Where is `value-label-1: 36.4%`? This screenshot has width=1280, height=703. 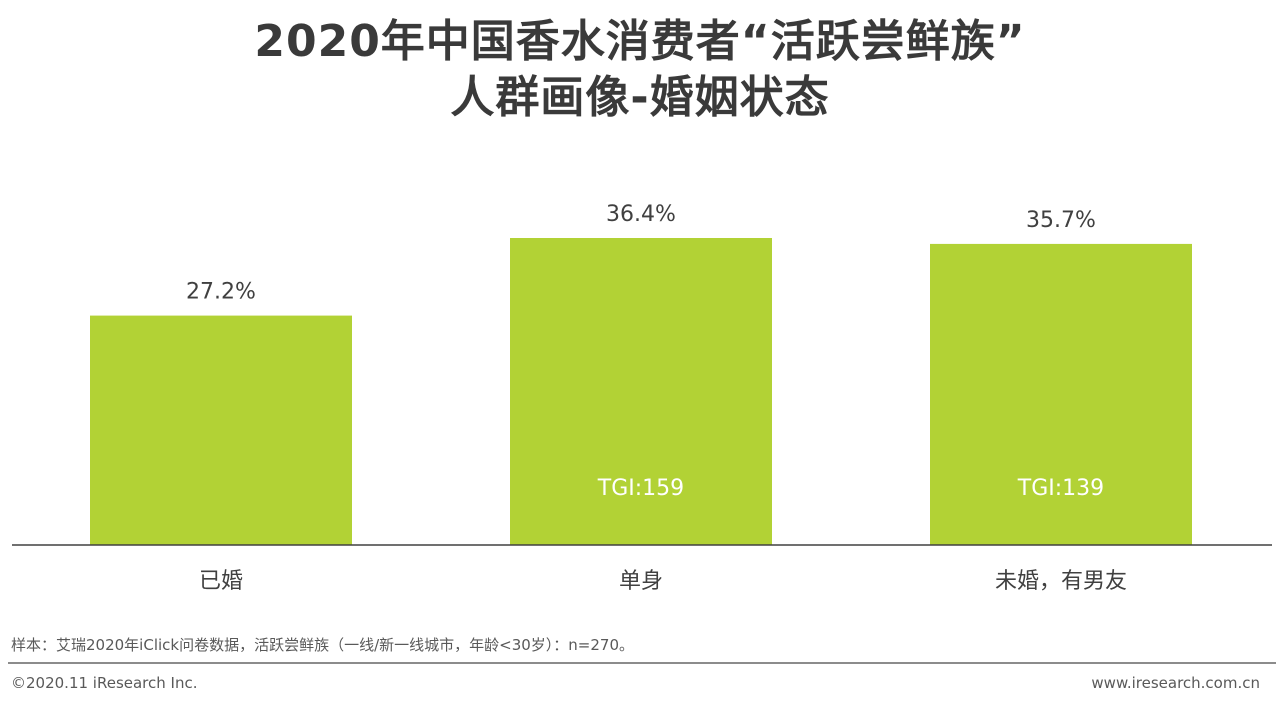
value-label-1: 36.4% is located at coordinates (641, 214).